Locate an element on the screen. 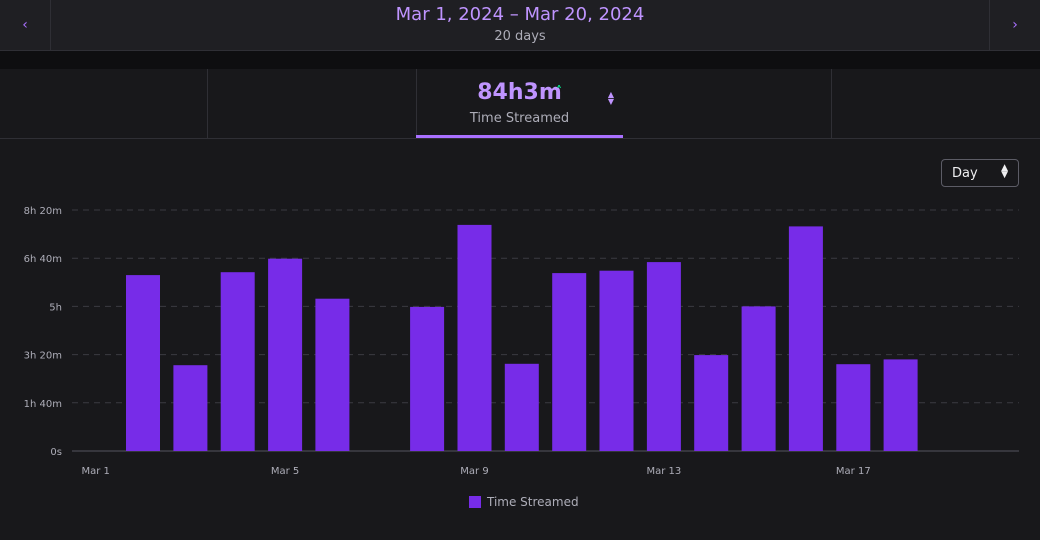 The width and height of the screenshot is (1040, 540). interval-select: Day ▲ ▼ is located at coordinates (980, 173).